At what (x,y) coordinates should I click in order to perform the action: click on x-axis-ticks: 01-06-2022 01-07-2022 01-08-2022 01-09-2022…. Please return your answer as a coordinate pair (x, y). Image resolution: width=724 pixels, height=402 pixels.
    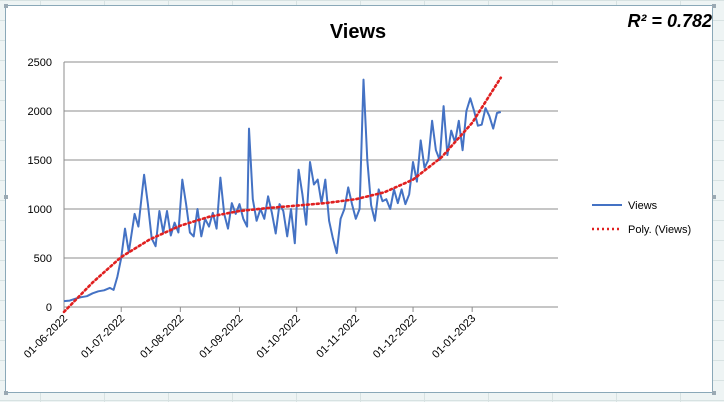
    Looking at the image, I should click on (250, 334).